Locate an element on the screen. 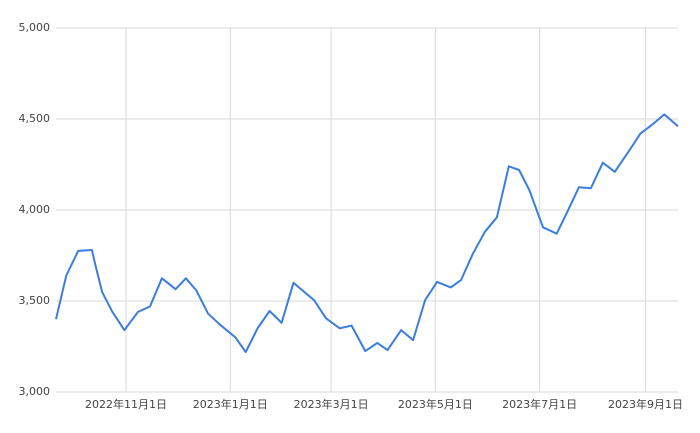  x-tick-label: 2023年3月1日 is located at coordinates (331, 404).